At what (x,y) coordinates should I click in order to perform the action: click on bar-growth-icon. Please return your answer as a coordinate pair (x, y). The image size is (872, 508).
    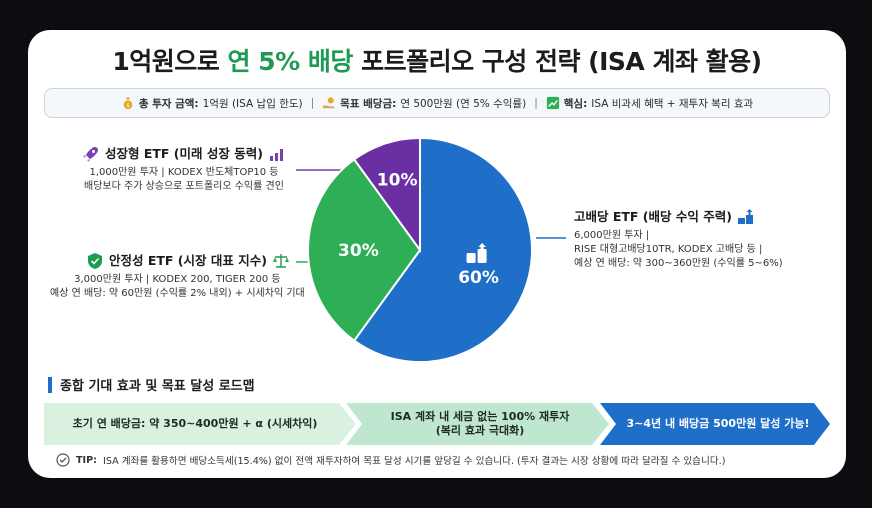
    Looking at the image, I should click on (276, 155).